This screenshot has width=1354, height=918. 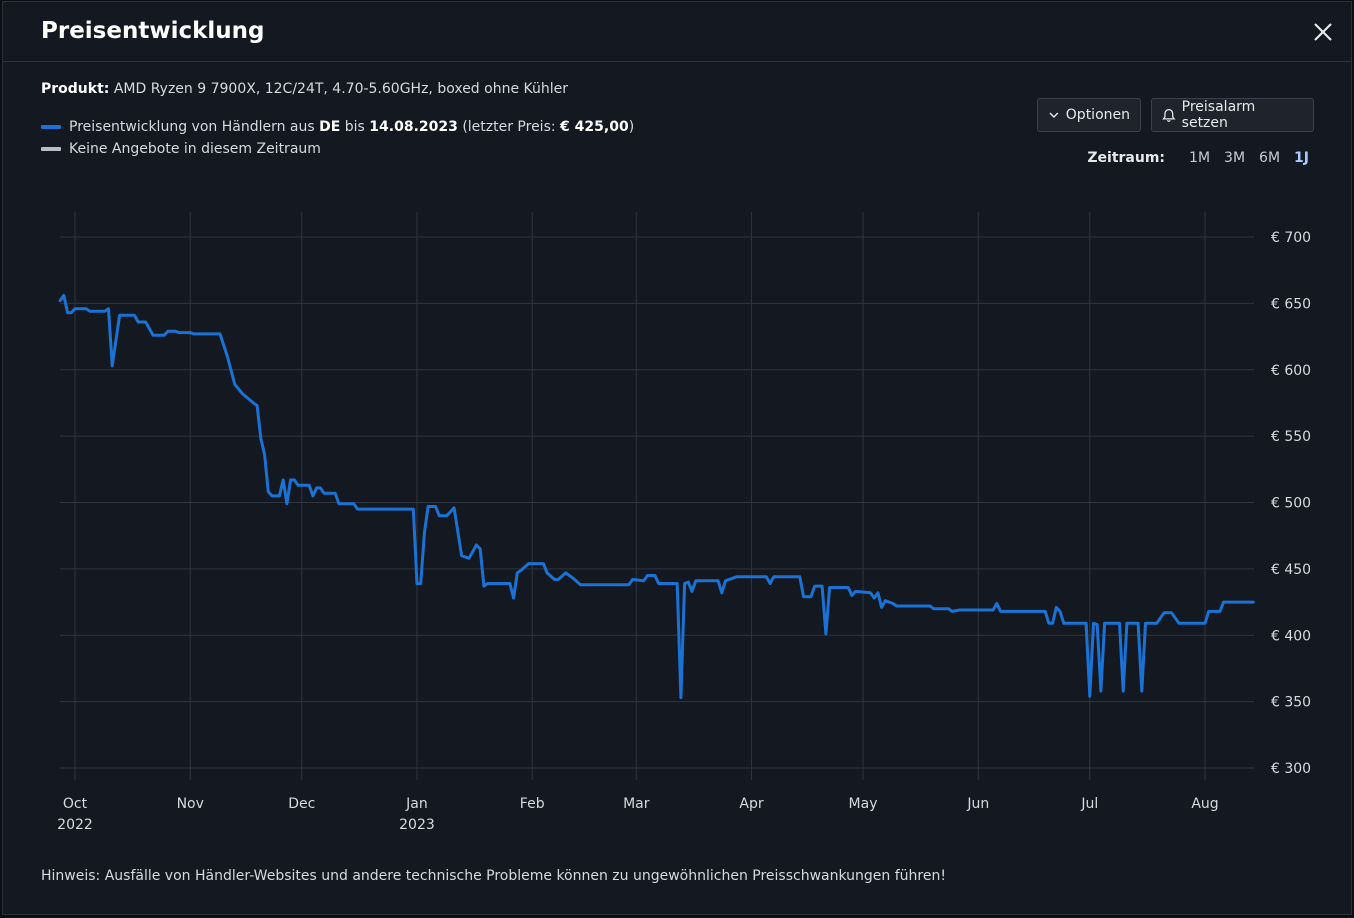 I want to click on legend-last-price-open: (letzter Preis:, so click(x=509, y=127).